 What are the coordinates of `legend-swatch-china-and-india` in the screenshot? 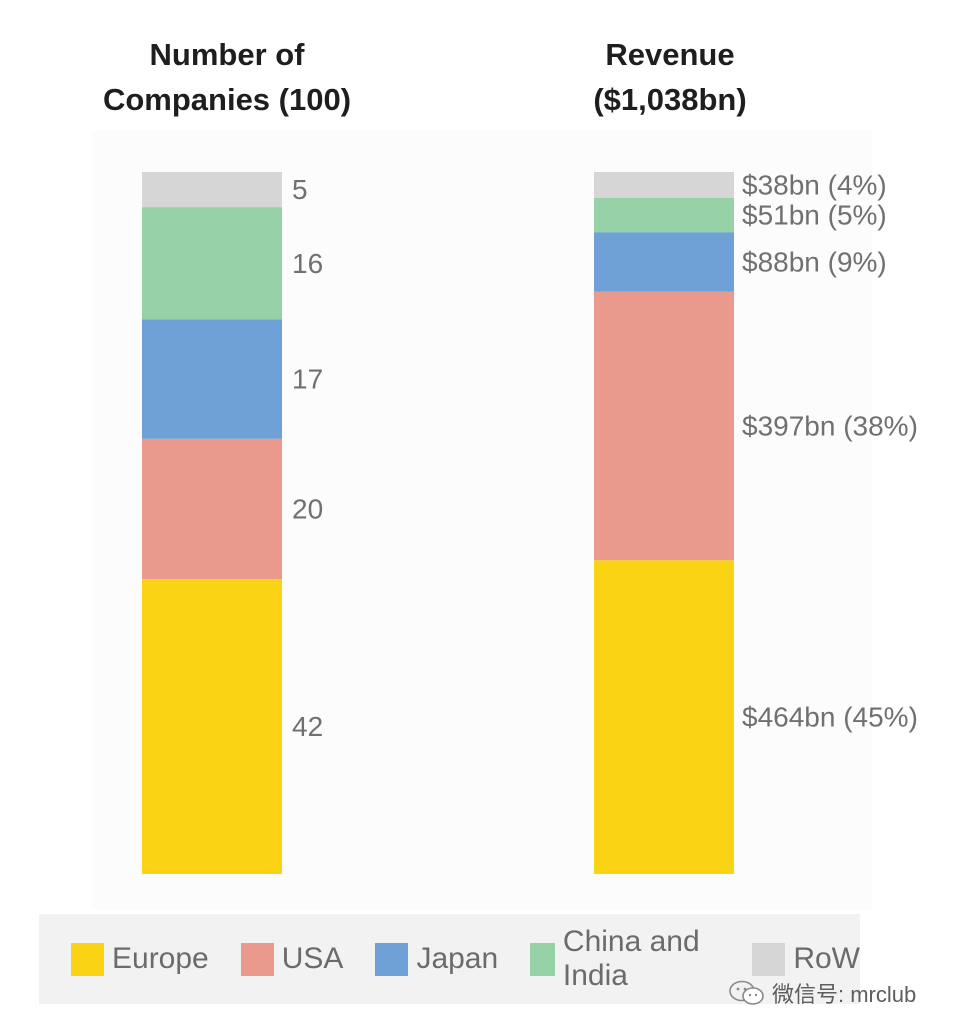 It's located at (542, 959).